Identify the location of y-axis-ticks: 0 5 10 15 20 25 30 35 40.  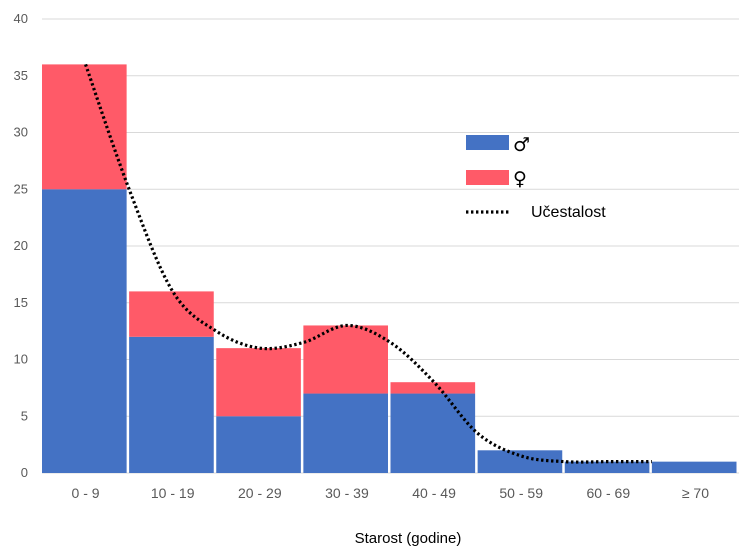
(21, 245).